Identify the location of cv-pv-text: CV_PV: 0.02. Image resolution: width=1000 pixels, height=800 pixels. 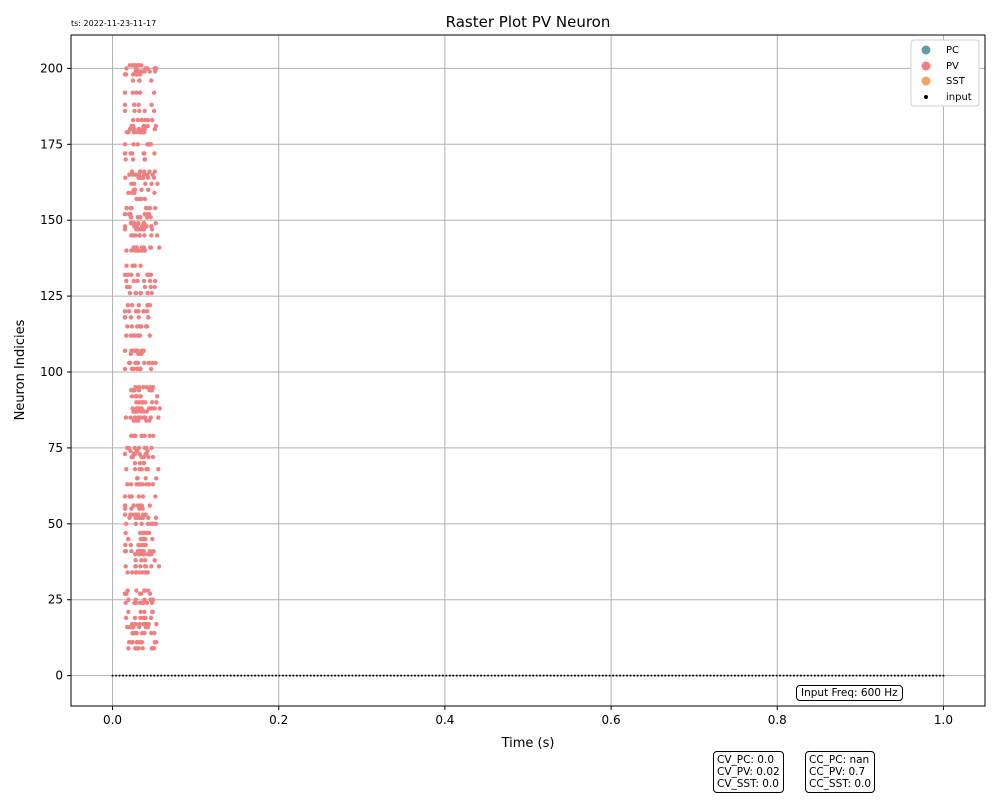
(748, 772).